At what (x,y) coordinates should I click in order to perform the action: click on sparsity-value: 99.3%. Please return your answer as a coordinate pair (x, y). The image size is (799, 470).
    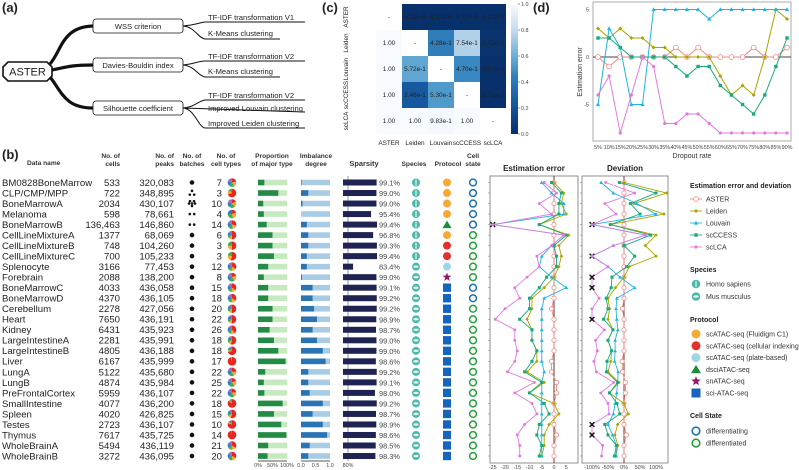
    Looking at the image, I should click on (389, 246).